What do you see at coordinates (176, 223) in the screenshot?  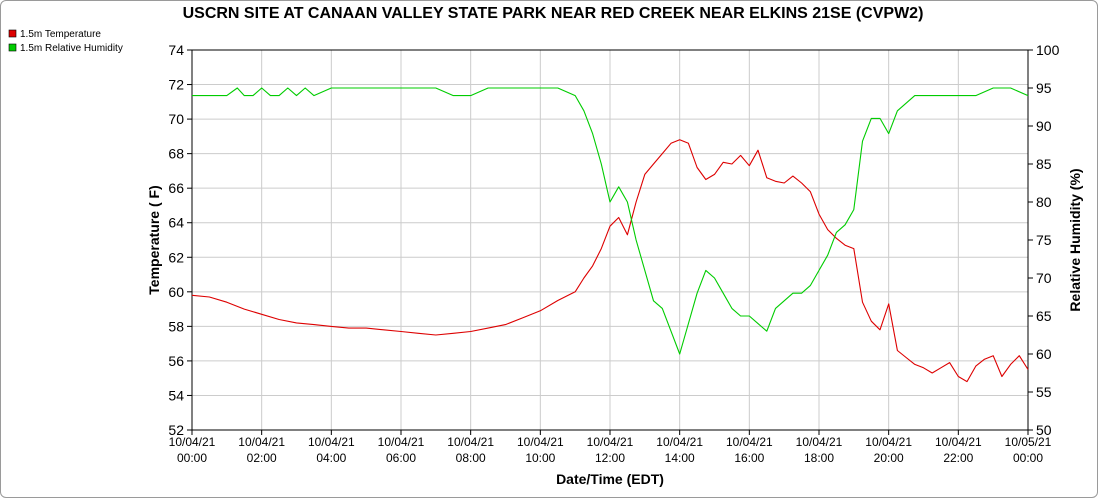 I see `left-tick-label: 64` at bounding box center [176, 223].